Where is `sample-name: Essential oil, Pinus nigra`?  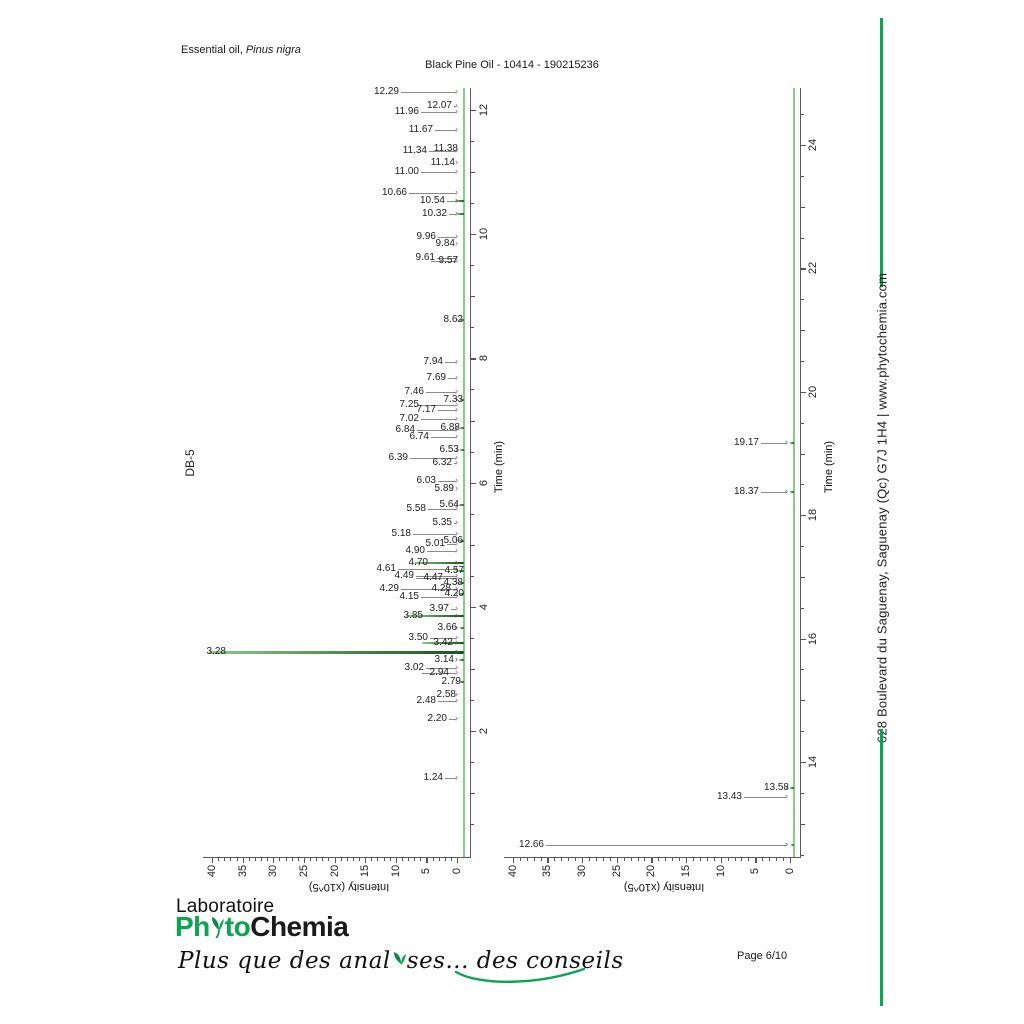
sample-name: Essential oil, Pinus nigra is located at coordinates (241, 50).